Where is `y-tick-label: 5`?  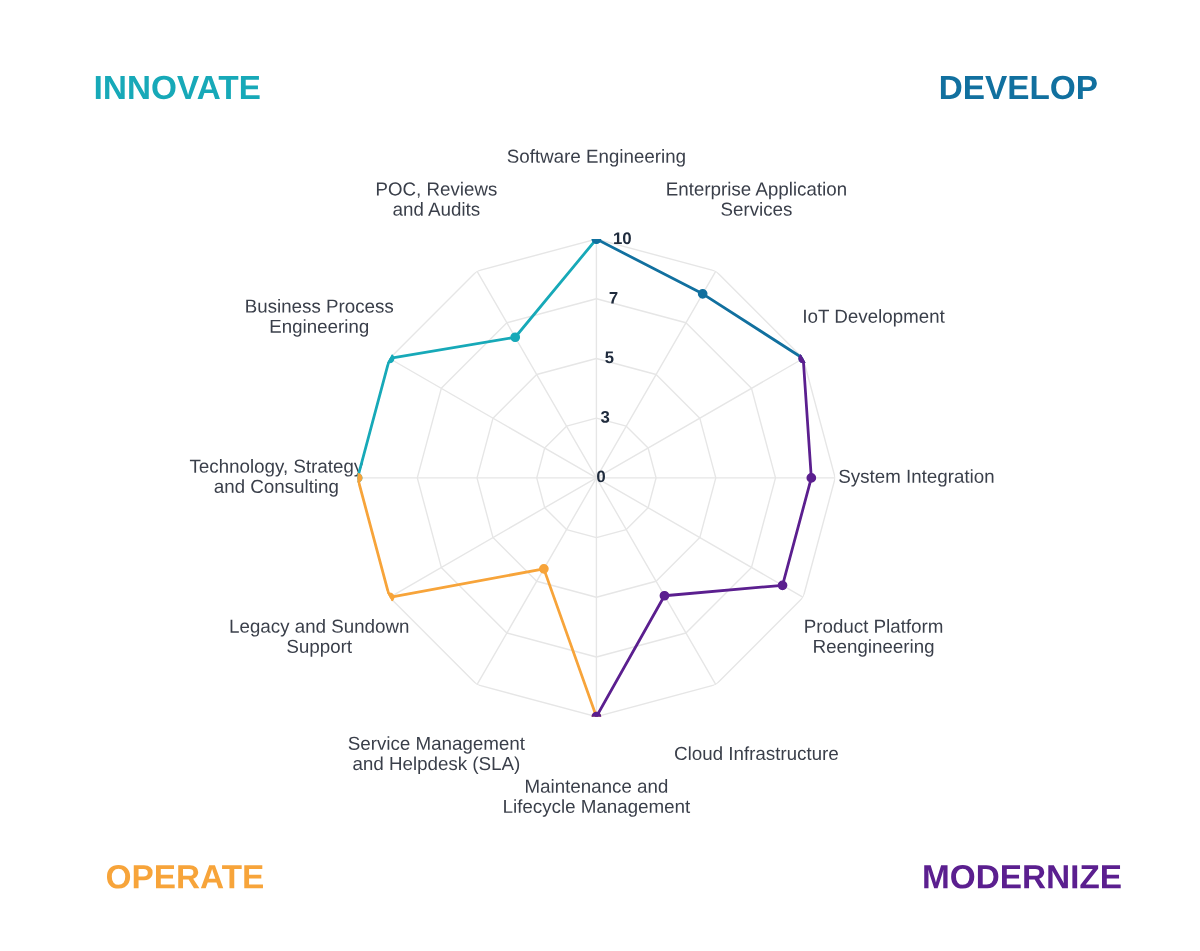
y-tick-label: 5 is located at coordinates (609, 357).